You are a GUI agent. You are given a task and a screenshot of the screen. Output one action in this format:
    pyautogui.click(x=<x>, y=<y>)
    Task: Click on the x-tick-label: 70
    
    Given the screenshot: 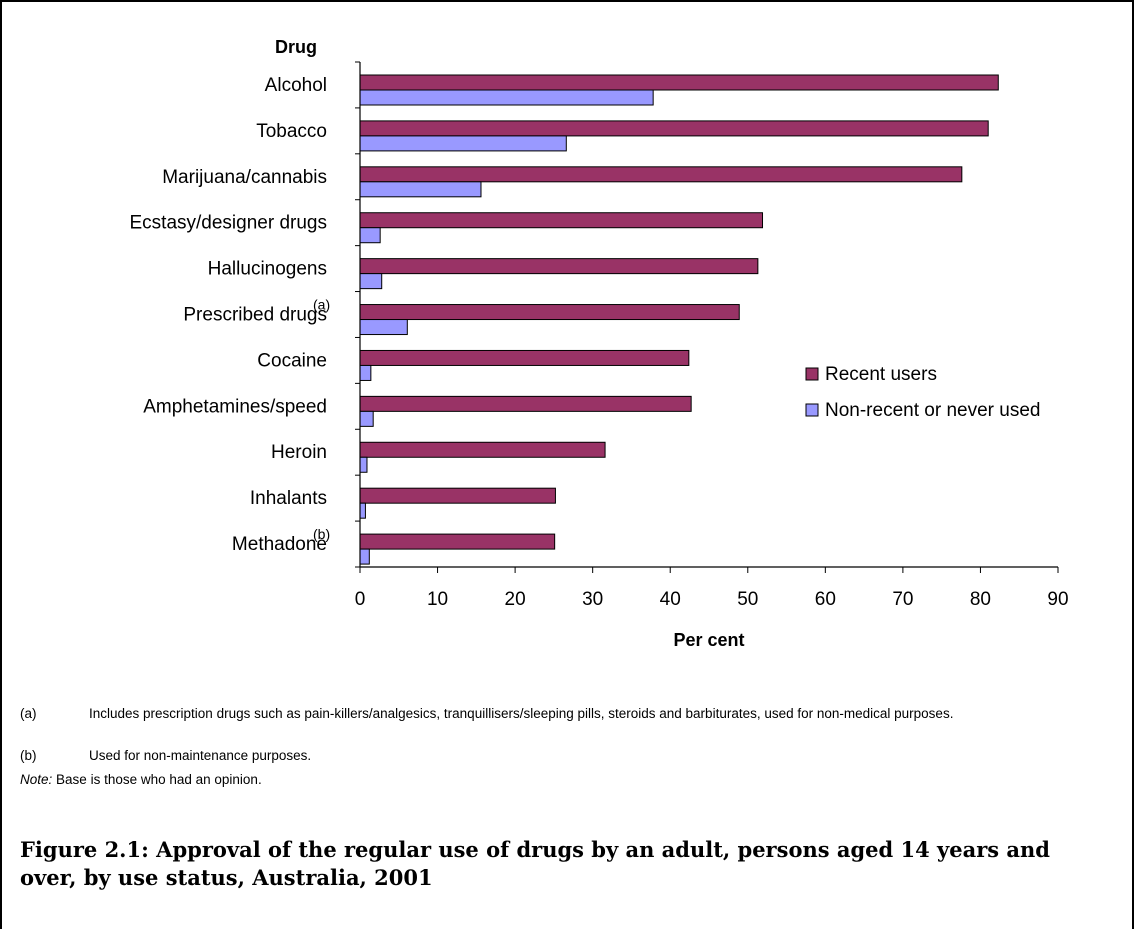 What is the action you would take?
    pyautogui.click(x=902, y=599)
    